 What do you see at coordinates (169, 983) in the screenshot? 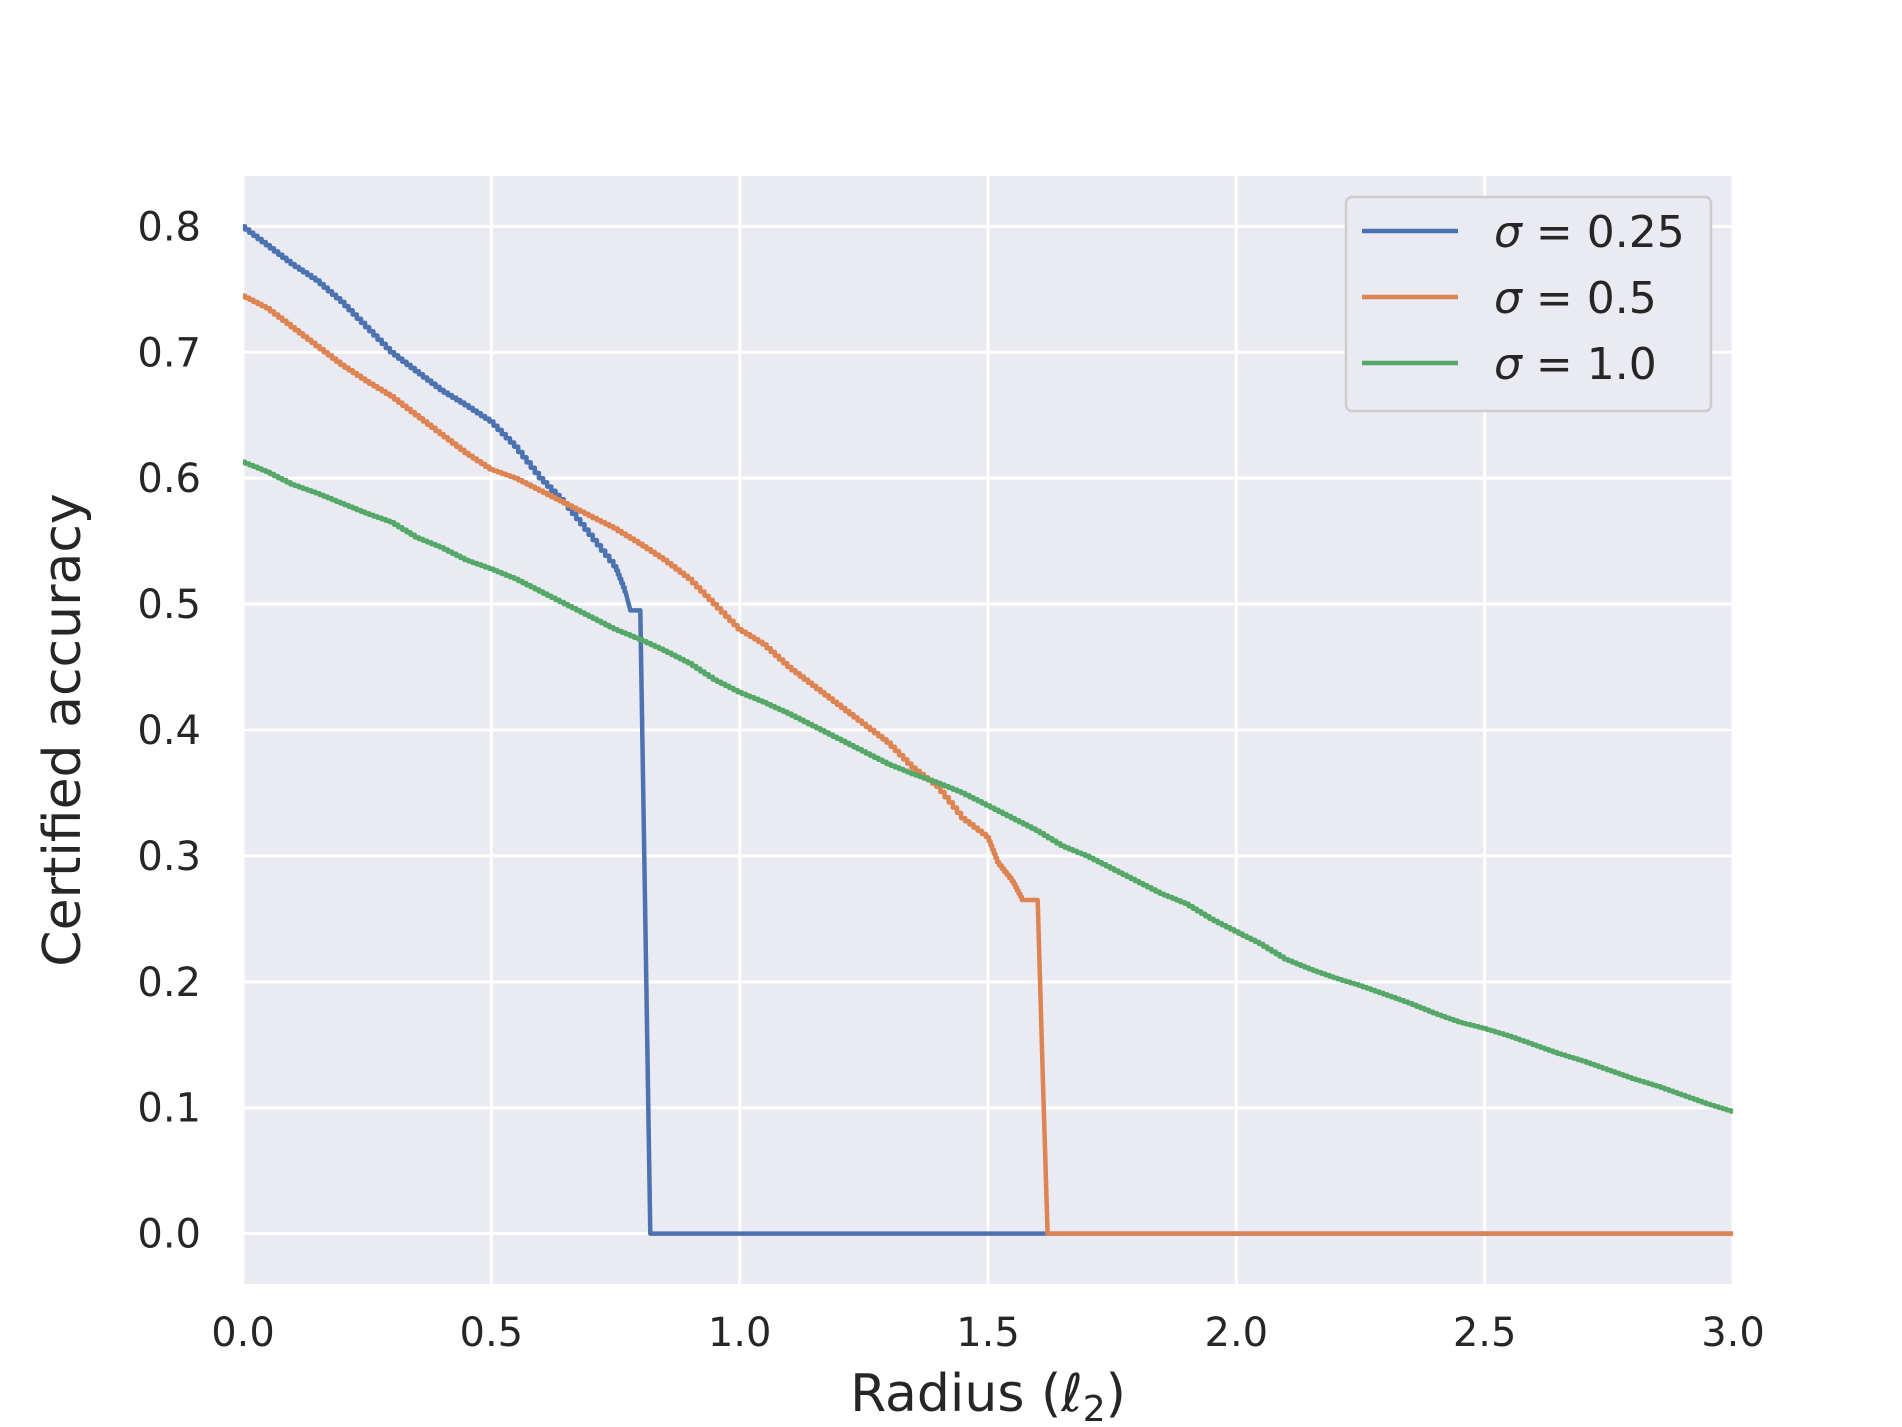
I see `y-tick-label: 0.2` at bounding box center [169, 983].